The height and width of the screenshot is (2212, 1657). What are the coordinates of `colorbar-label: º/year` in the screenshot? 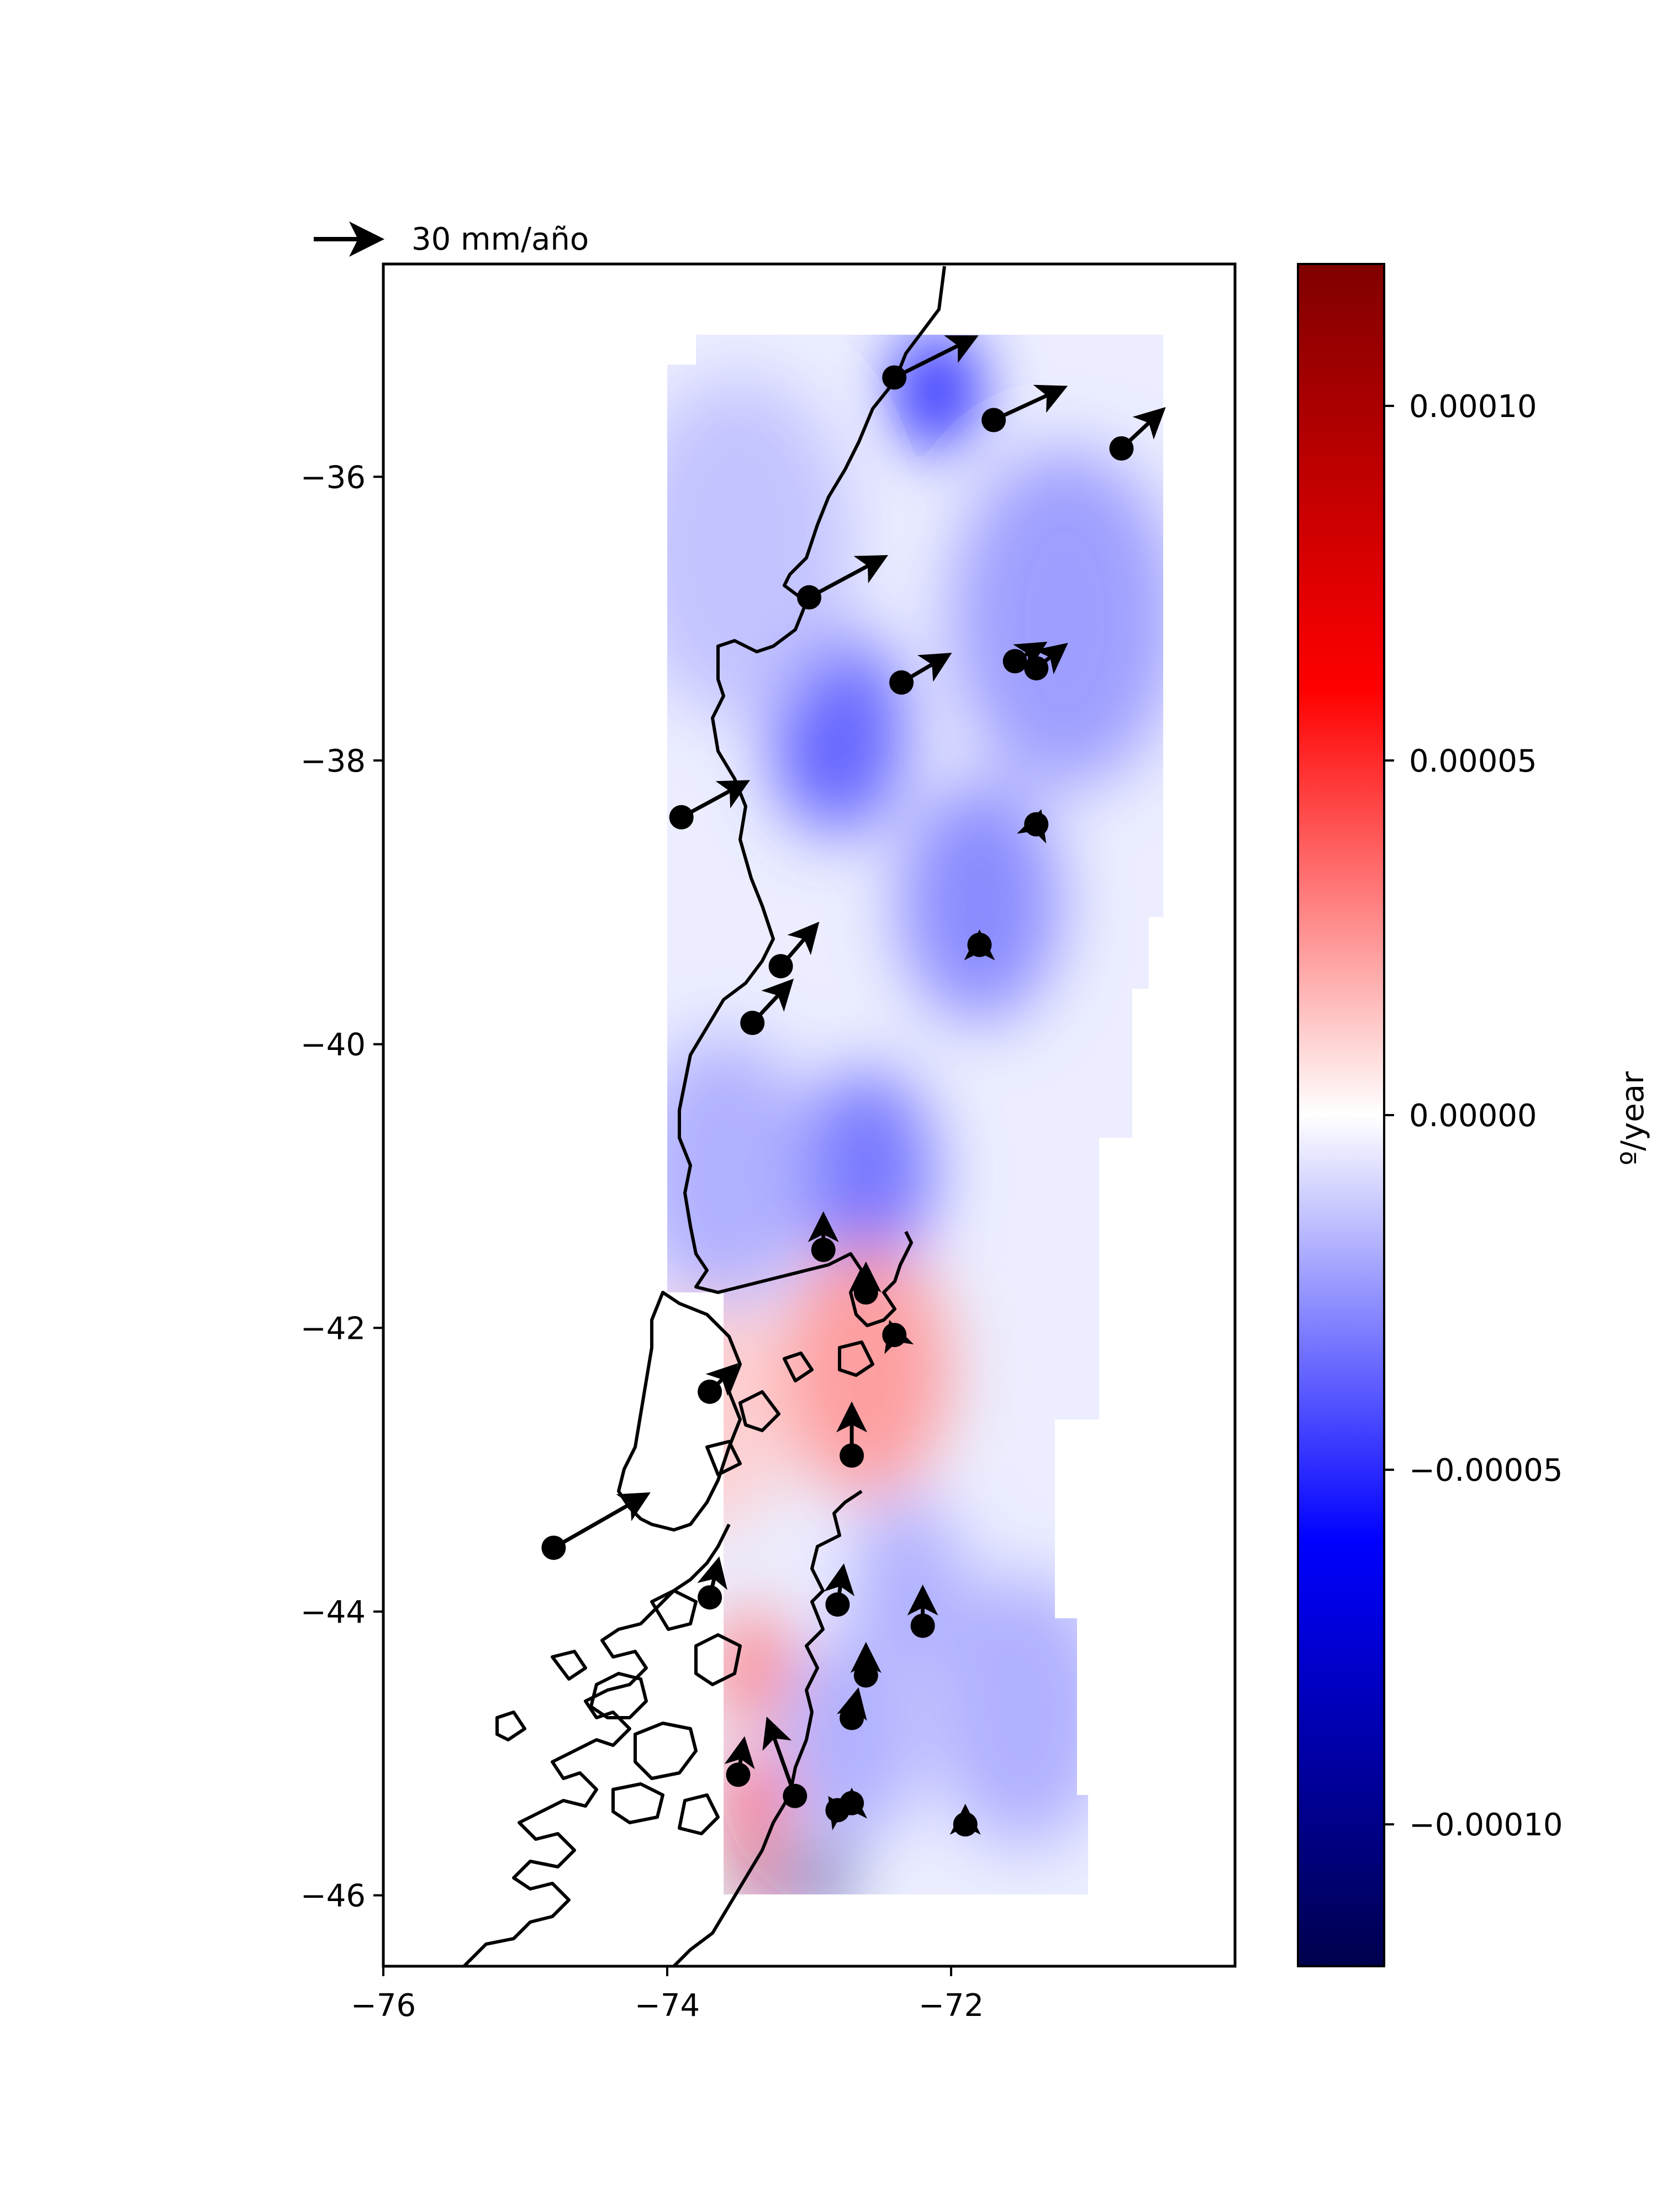 It's located at (1633, 1118).